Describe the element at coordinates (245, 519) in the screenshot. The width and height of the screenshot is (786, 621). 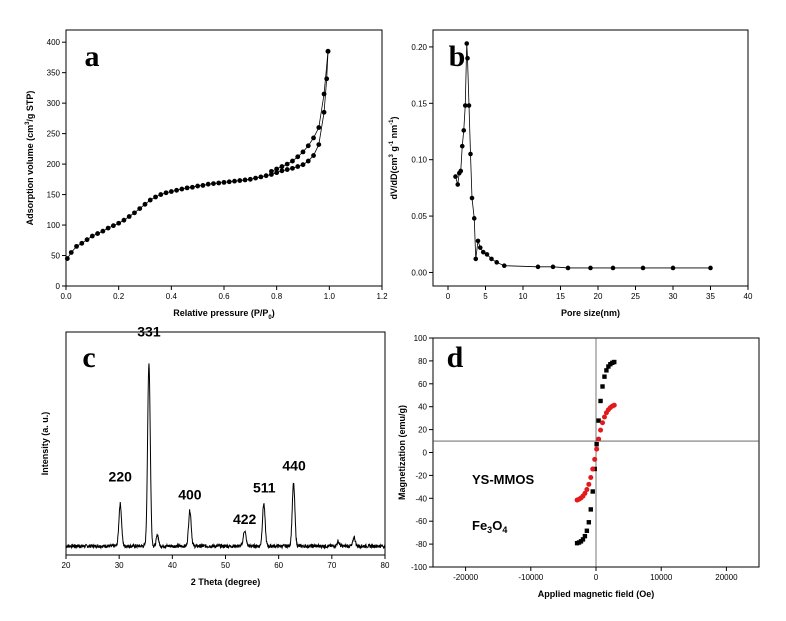
I see `peak-label-422: 422` at that location.